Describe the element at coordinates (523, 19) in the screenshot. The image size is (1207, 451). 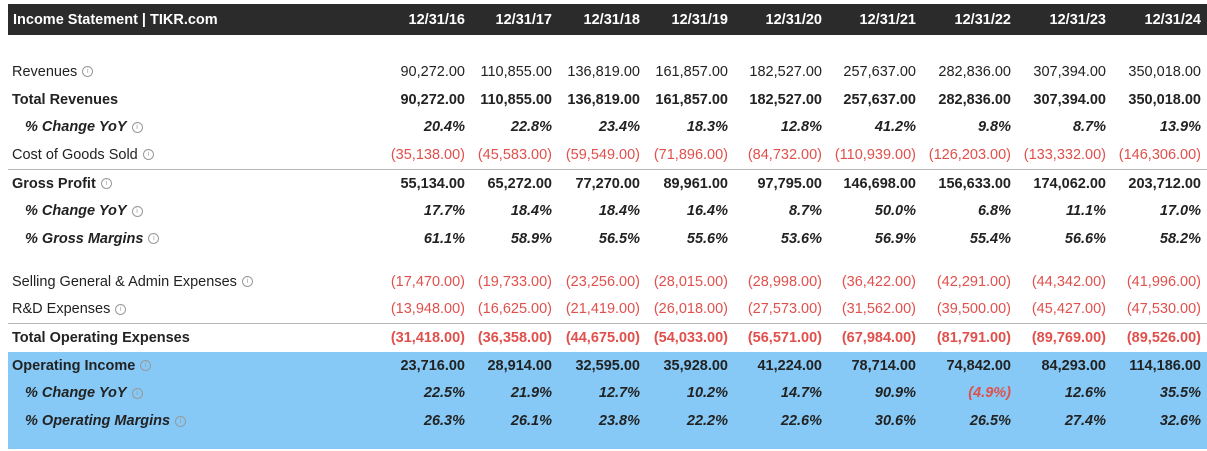
I see `column-header: 12/31/17` at that location.